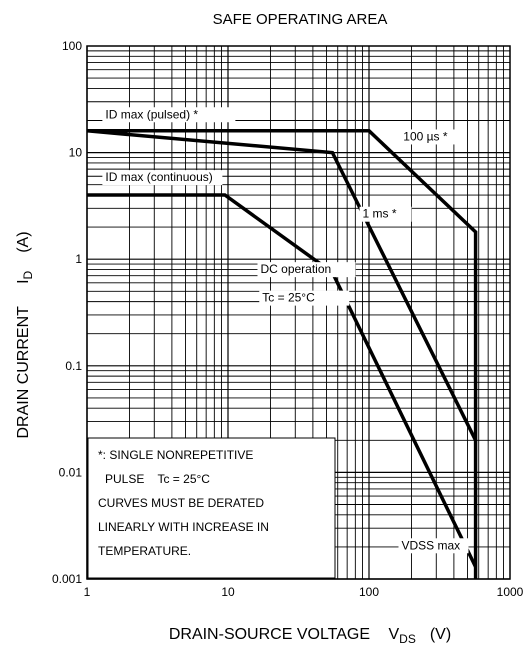  I want to click on label-bg-ms1, so click(385, 214).